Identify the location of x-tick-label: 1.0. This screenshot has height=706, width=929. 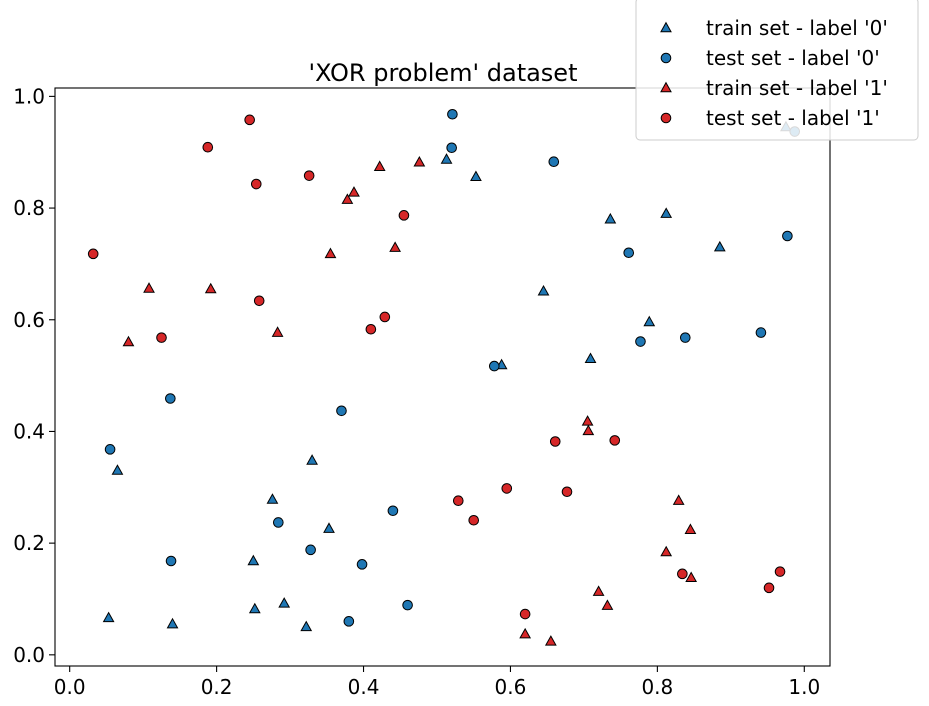
(804, 687).